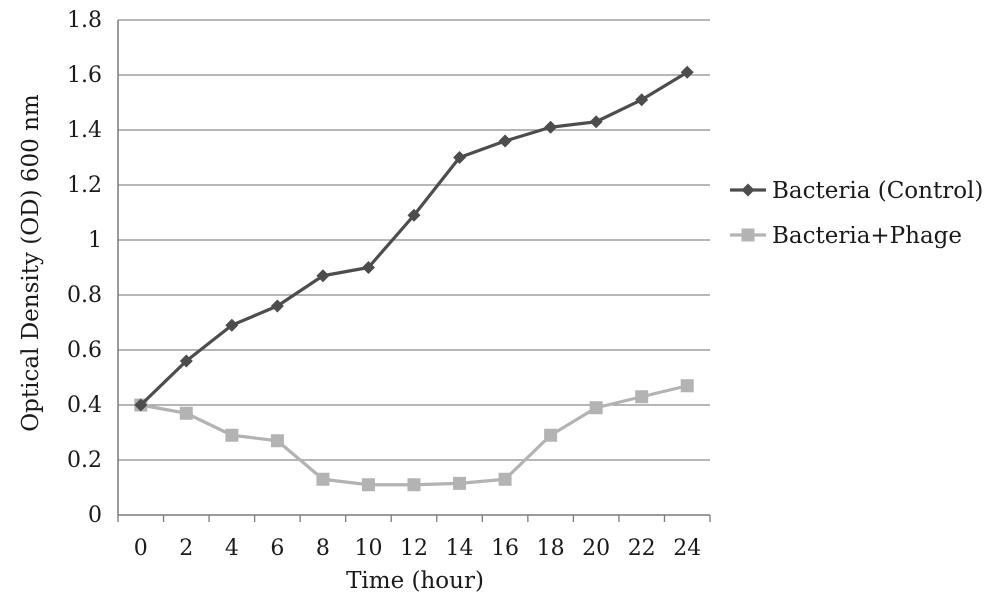  What do you see at coordinates (84, 20) in the screenshot?
I see `y-tick-label: 1.8` at bounding box center [84, 20].